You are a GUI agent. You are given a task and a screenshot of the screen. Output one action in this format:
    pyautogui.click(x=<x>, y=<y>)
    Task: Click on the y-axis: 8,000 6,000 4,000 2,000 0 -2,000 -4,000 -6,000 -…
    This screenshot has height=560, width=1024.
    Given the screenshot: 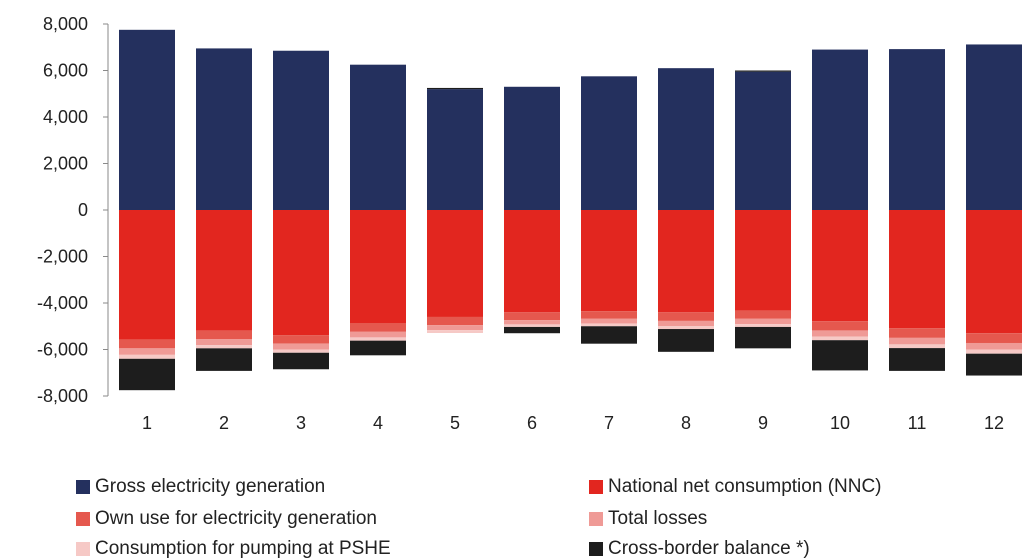 What is the action you would take?
    pyautogui.click(x=73, y=210)
    